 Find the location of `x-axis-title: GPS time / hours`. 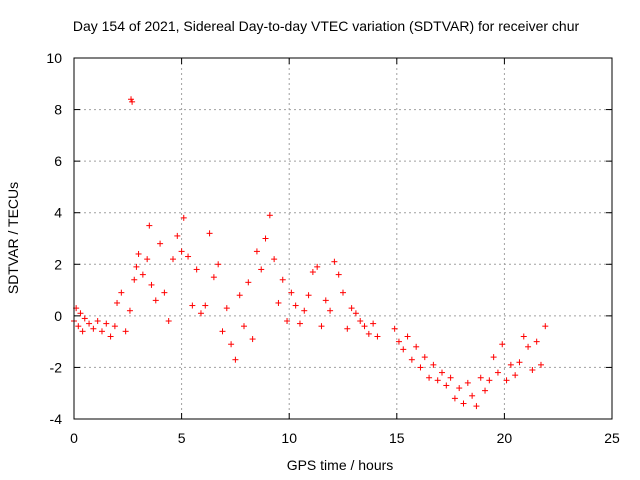

x-axis-title: GPS time / hours is located at coordinates (340, 465).